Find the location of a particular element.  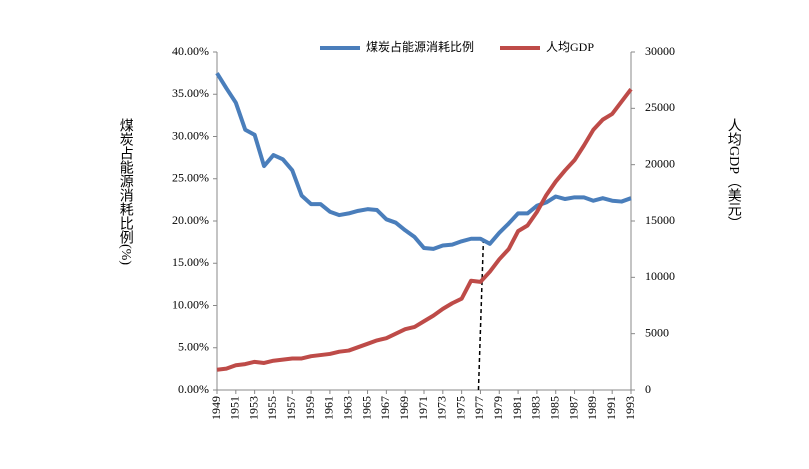

y-tick-label: 10.00% is located at coordinates (190, 304).